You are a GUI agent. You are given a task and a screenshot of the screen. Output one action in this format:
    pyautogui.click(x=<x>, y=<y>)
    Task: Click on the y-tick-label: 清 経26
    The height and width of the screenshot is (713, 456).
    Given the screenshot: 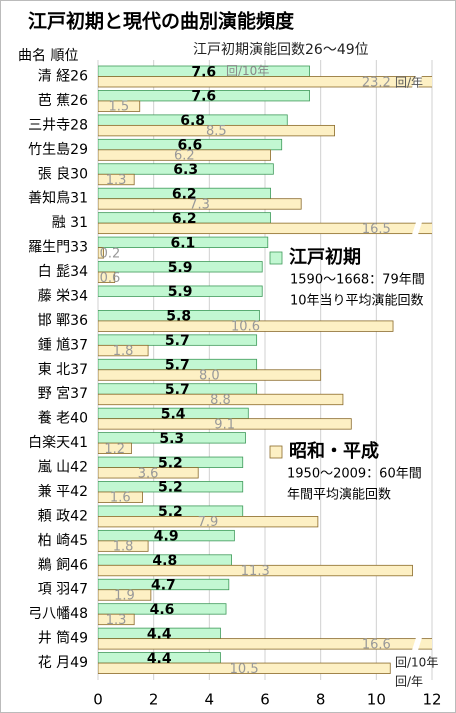 What is the action you would take?
    pyautogui.click(x=63, y=77)
    